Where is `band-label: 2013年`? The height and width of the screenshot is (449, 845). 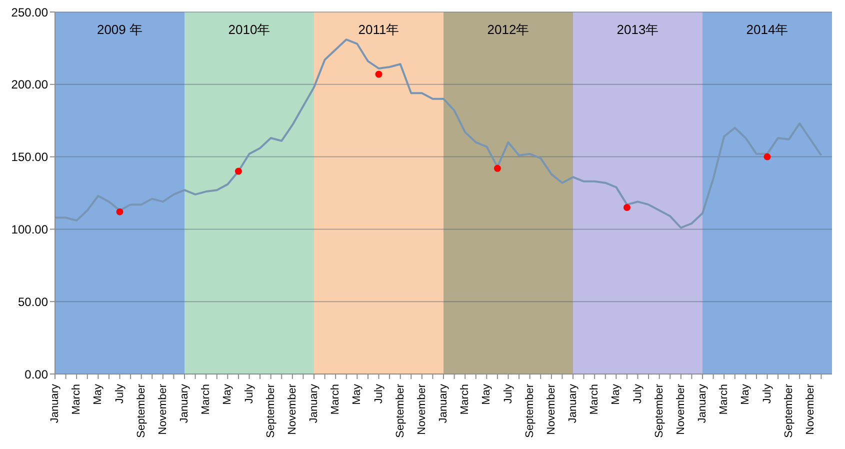
band-label: 2013年 is located at coordinates (637, 29).